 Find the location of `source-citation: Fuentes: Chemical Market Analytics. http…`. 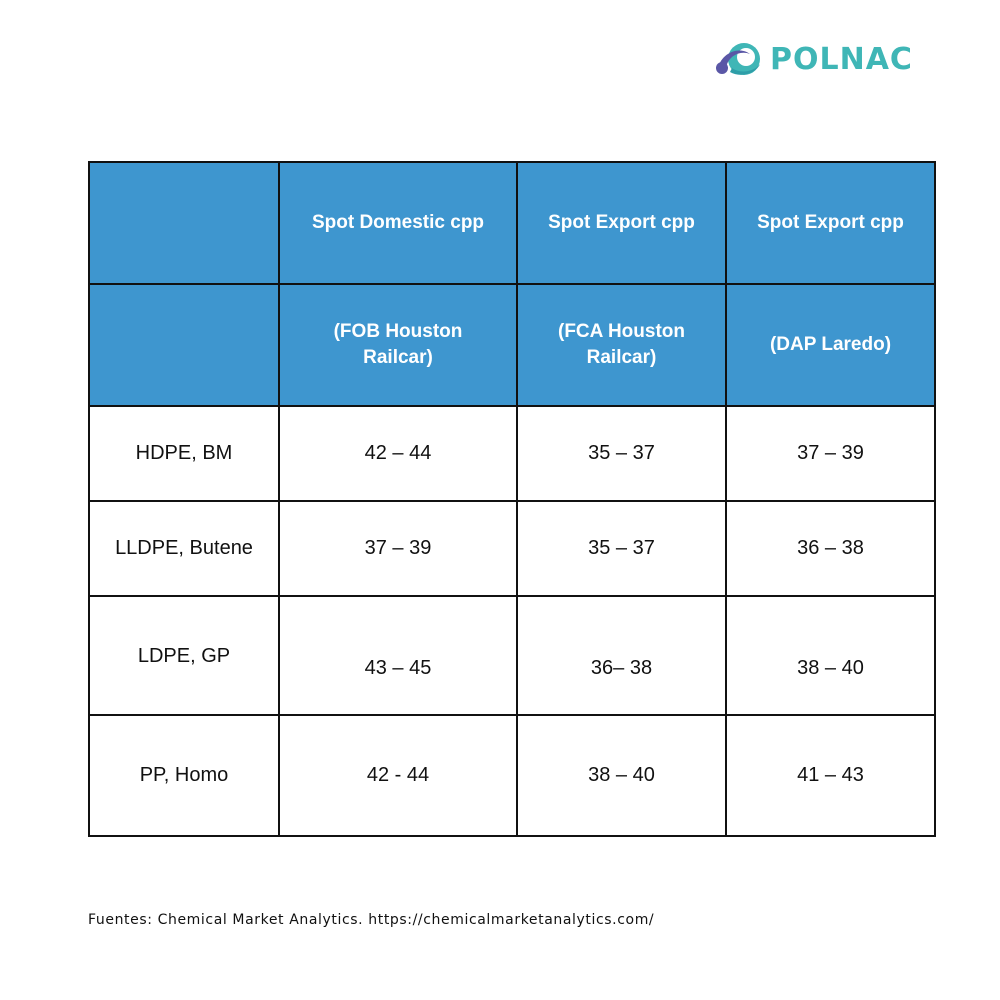

source-citation: Fuentes: Chemical Market Analytics. http… is located at coordinates (371, 920).